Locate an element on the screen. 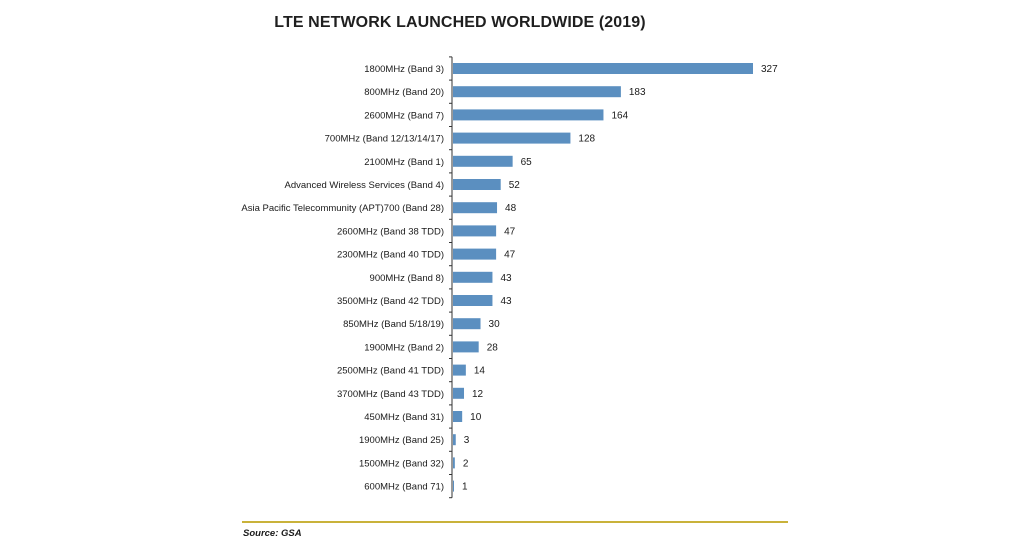  category-label: 2500MHz (Band 41 TDD) is located at coordinates (390, 371).